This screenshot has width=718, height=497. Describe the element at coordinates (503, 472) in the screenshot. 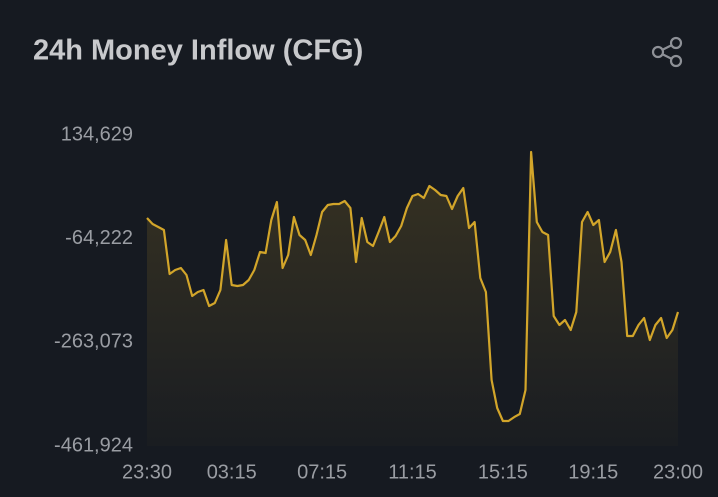

I see `x-tick-label: 15:15` at that location.